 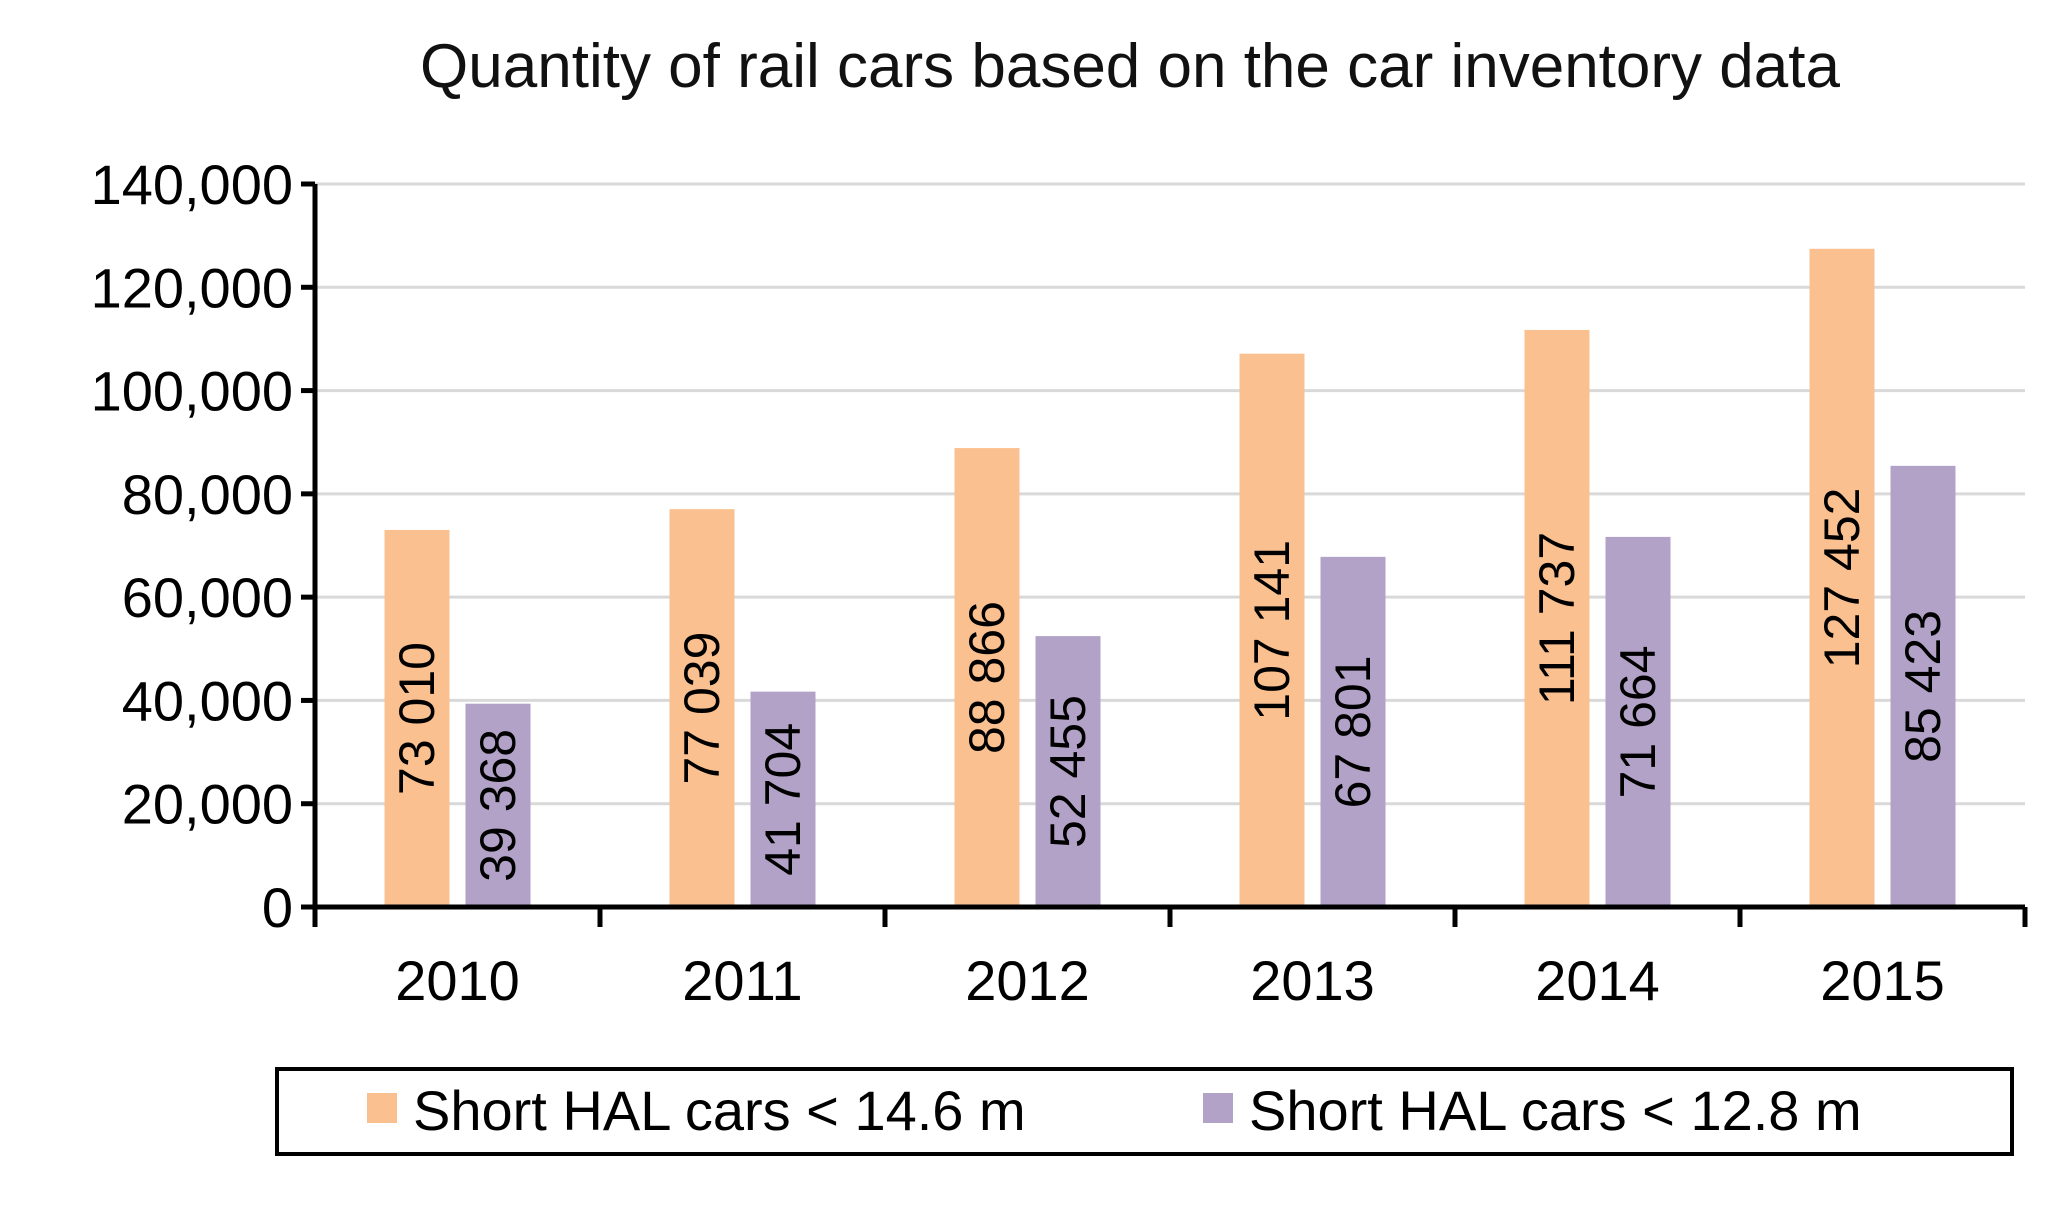 I want to click on bar-series-1-2014, so click(x=1557, y=618).